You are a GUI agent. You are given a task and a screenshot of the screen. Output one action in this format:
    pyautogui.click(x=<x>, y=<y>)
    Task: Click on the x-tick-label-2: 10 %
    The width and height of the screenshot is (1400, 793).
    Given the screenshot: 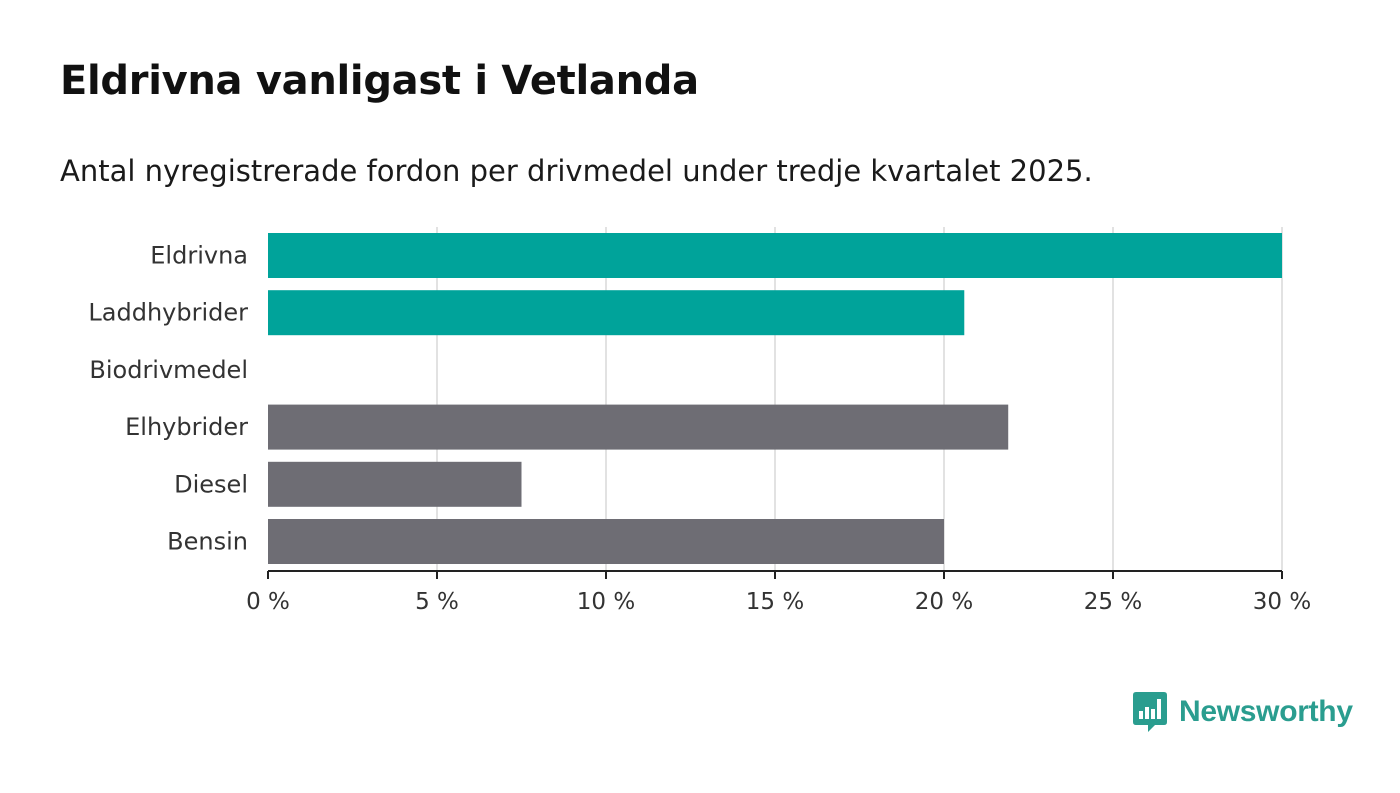 What is the action you would take?
    pyautogui.click(x=606, y=602)
    